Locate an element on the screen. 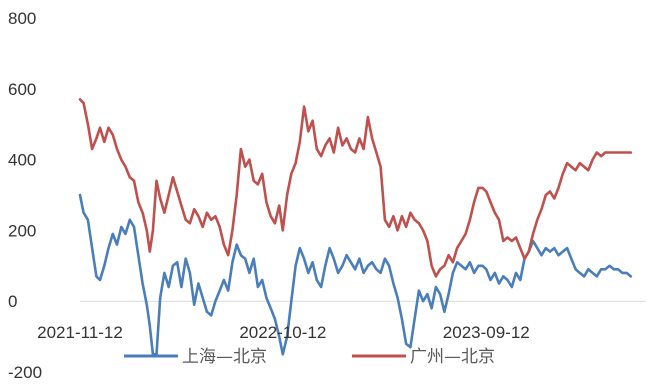 The width and height of the screenshot is (647, 385). legend-label-1: 上海—北京 is located at coordinates (224, 357).